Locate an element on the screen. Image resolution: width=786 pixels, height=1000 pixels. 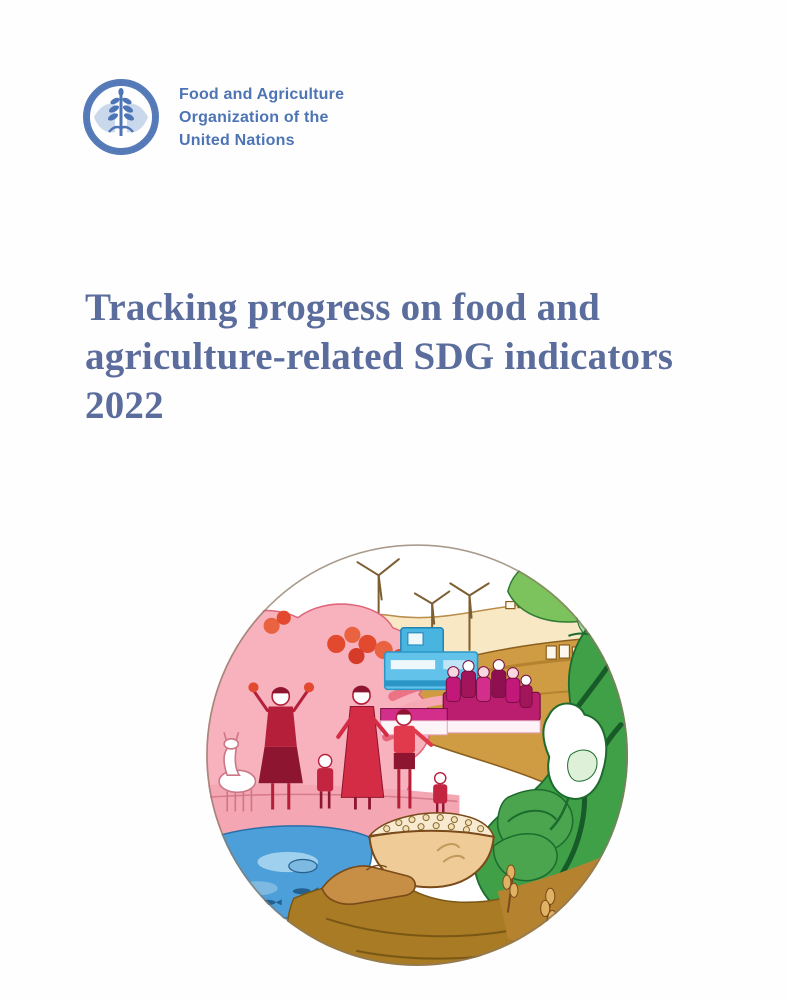
red-figures is located at coordinates (348, 749).